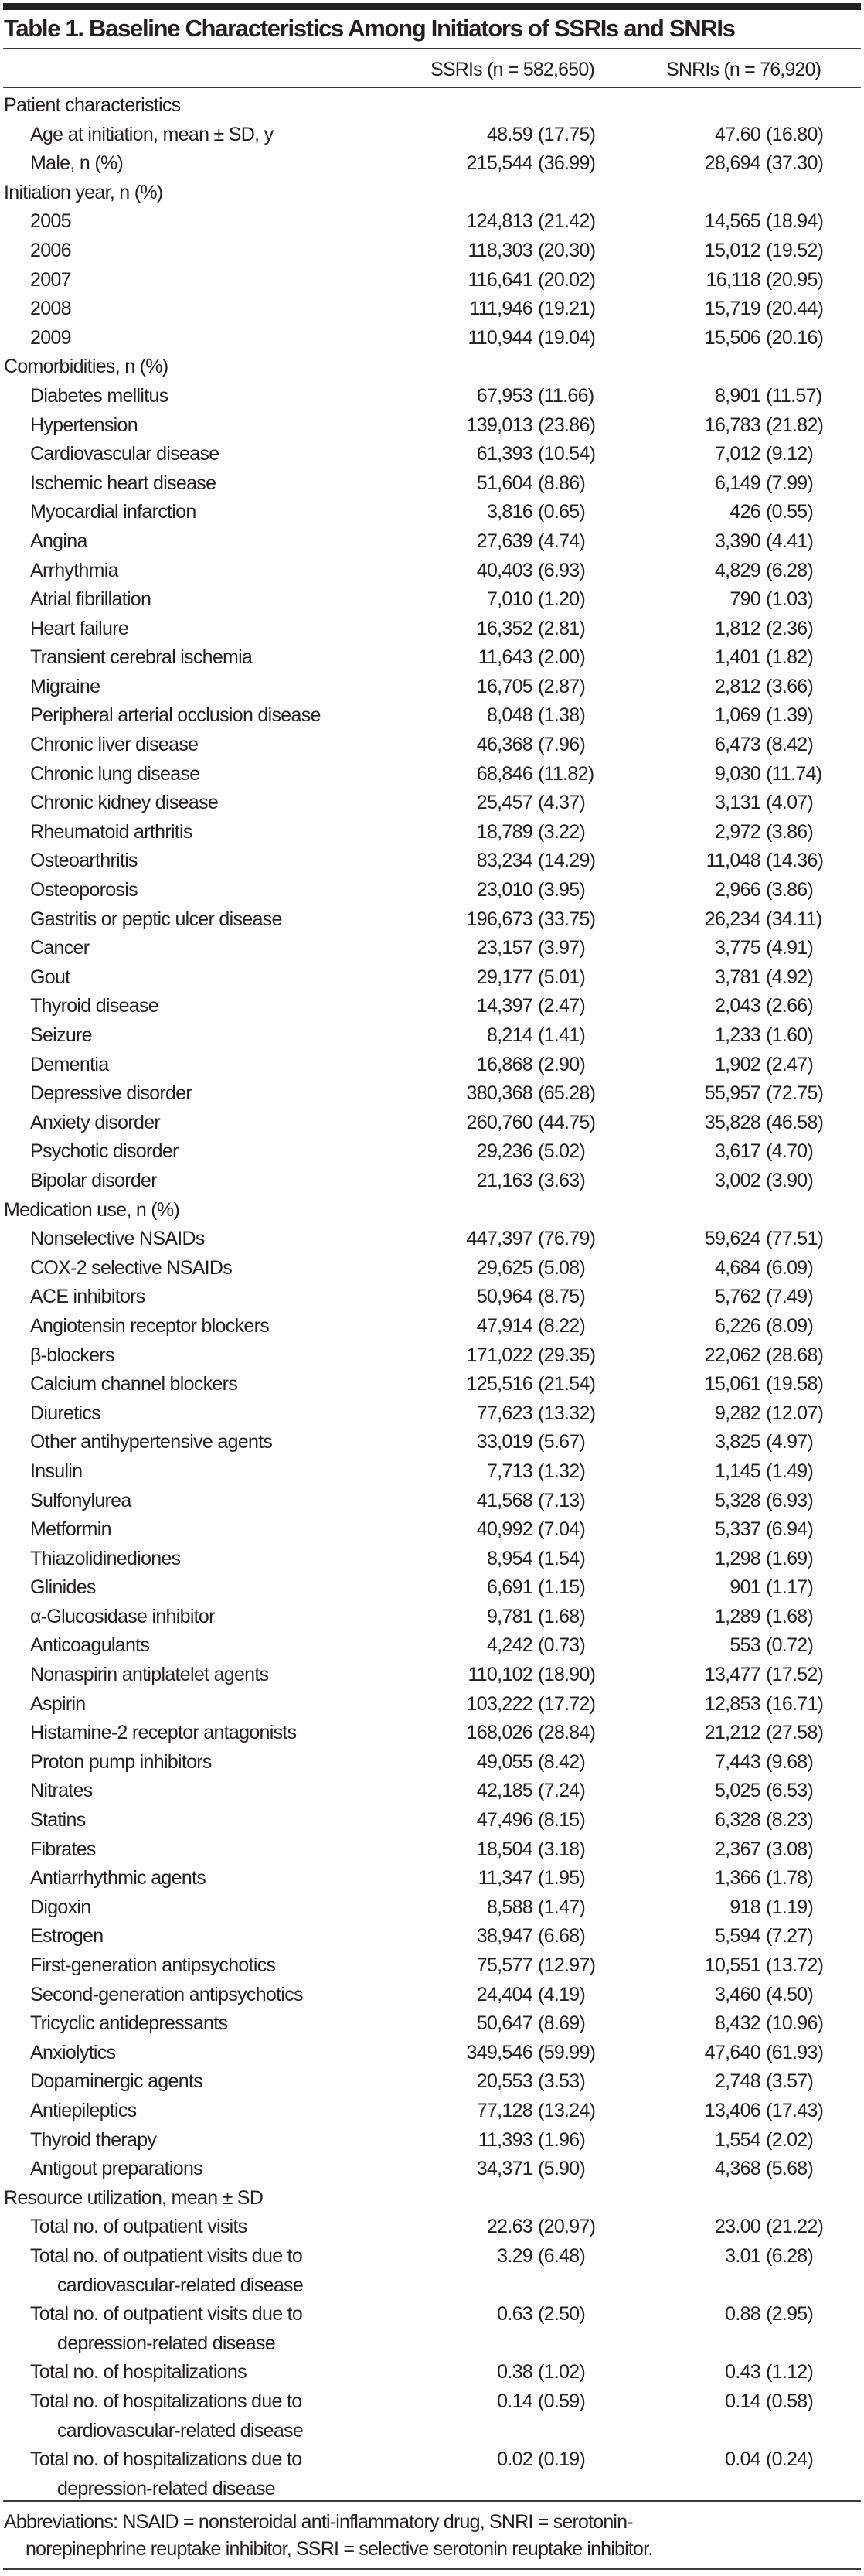  I want to click on ssri-value: 47,914, so click(504, 1325).